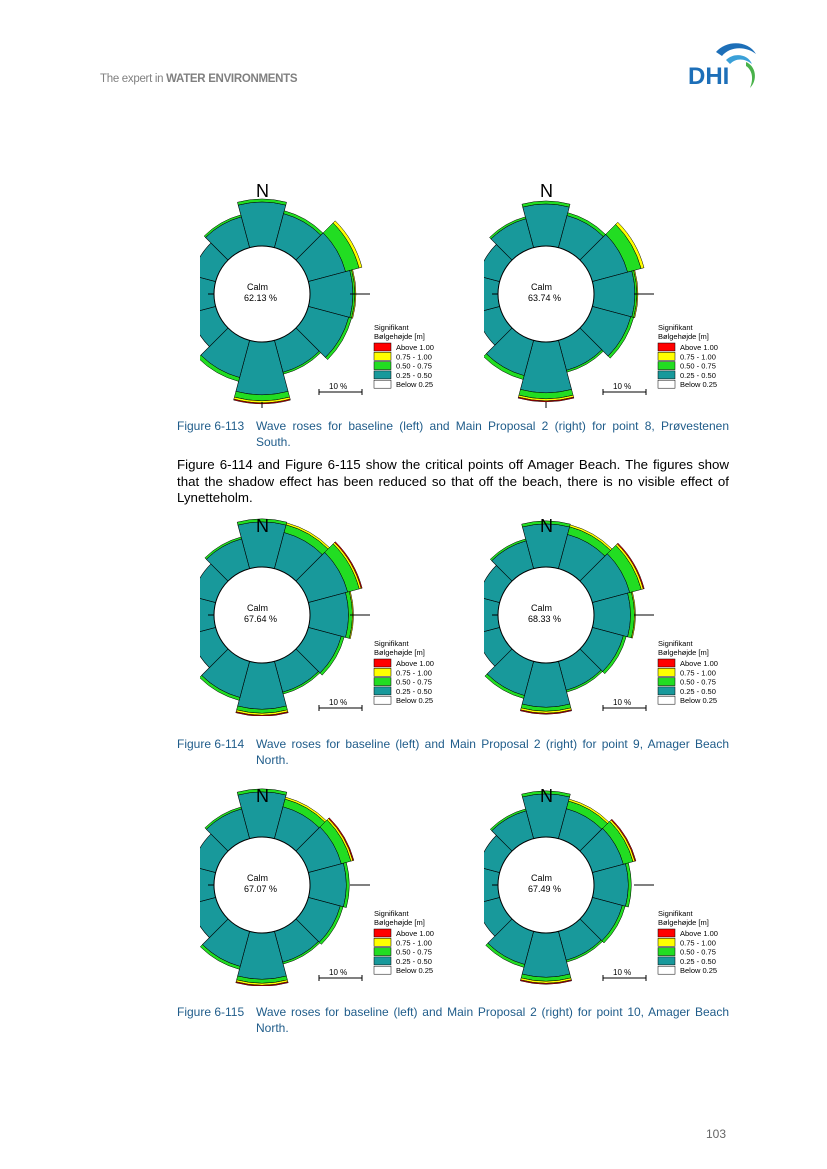 The image size is (827, 1169). What do you see at coordinates (260, 619) in the screenshot?
I see `calm-value: 67.64 %` at bounding box center [260, 619].